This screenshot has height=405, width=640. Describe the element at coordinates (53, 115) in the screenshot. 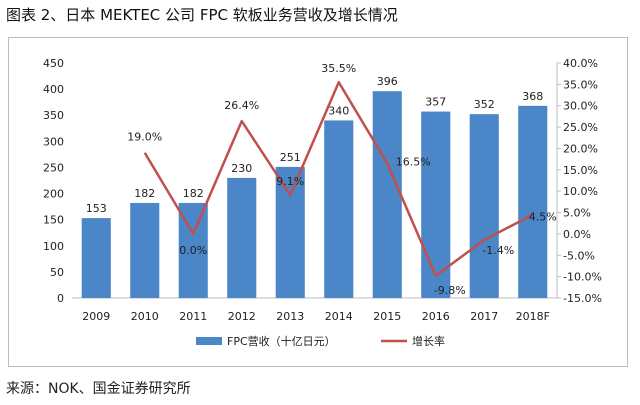

I see `y-tick-label: 350` at that location.